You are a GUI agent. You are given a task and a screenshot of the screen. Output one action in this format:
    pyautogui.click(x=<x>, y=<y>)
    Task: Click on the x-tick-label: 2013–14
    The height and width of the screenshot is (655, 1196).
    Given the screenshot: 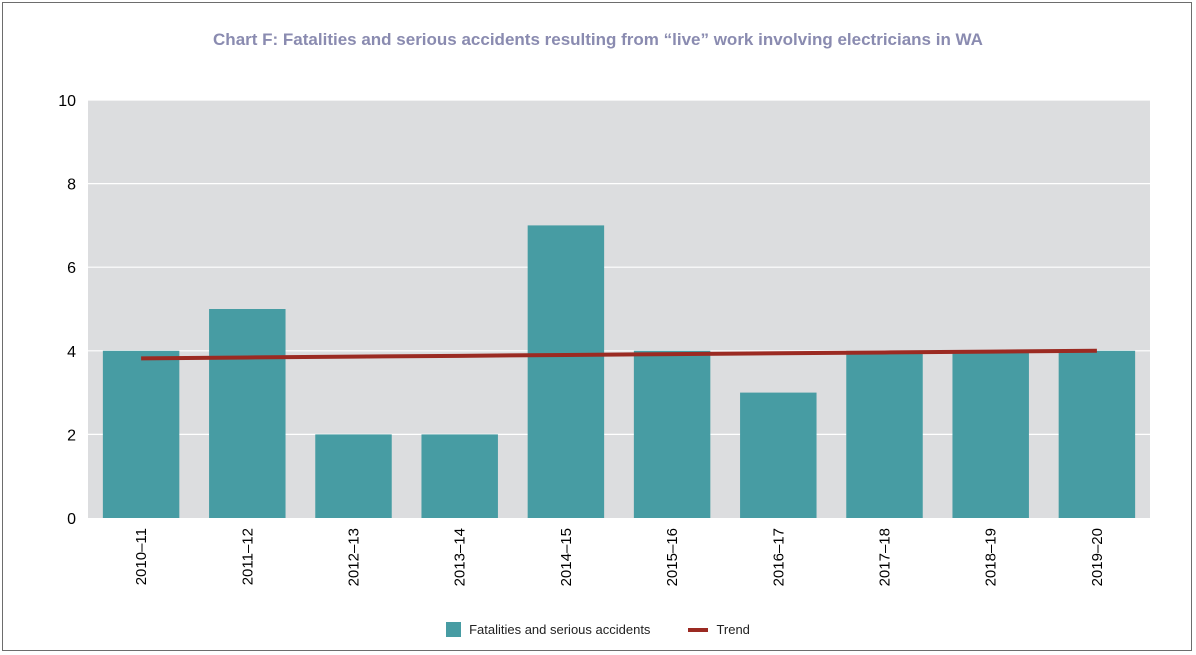 What is the action you would take?
    pyautogui.click(x=460, y=557)
    